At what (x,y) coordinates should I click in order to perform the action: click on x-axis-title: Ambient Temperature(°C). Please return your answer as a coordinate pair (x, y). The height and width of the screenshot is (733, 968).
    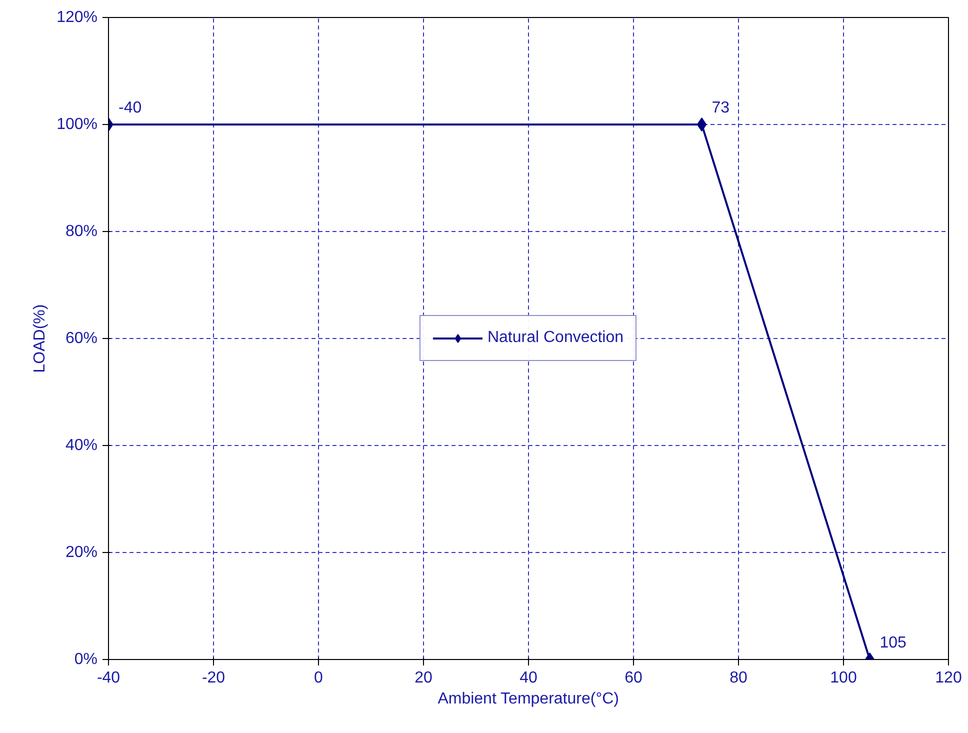
    Looking at the image, I should click on (528, 699).